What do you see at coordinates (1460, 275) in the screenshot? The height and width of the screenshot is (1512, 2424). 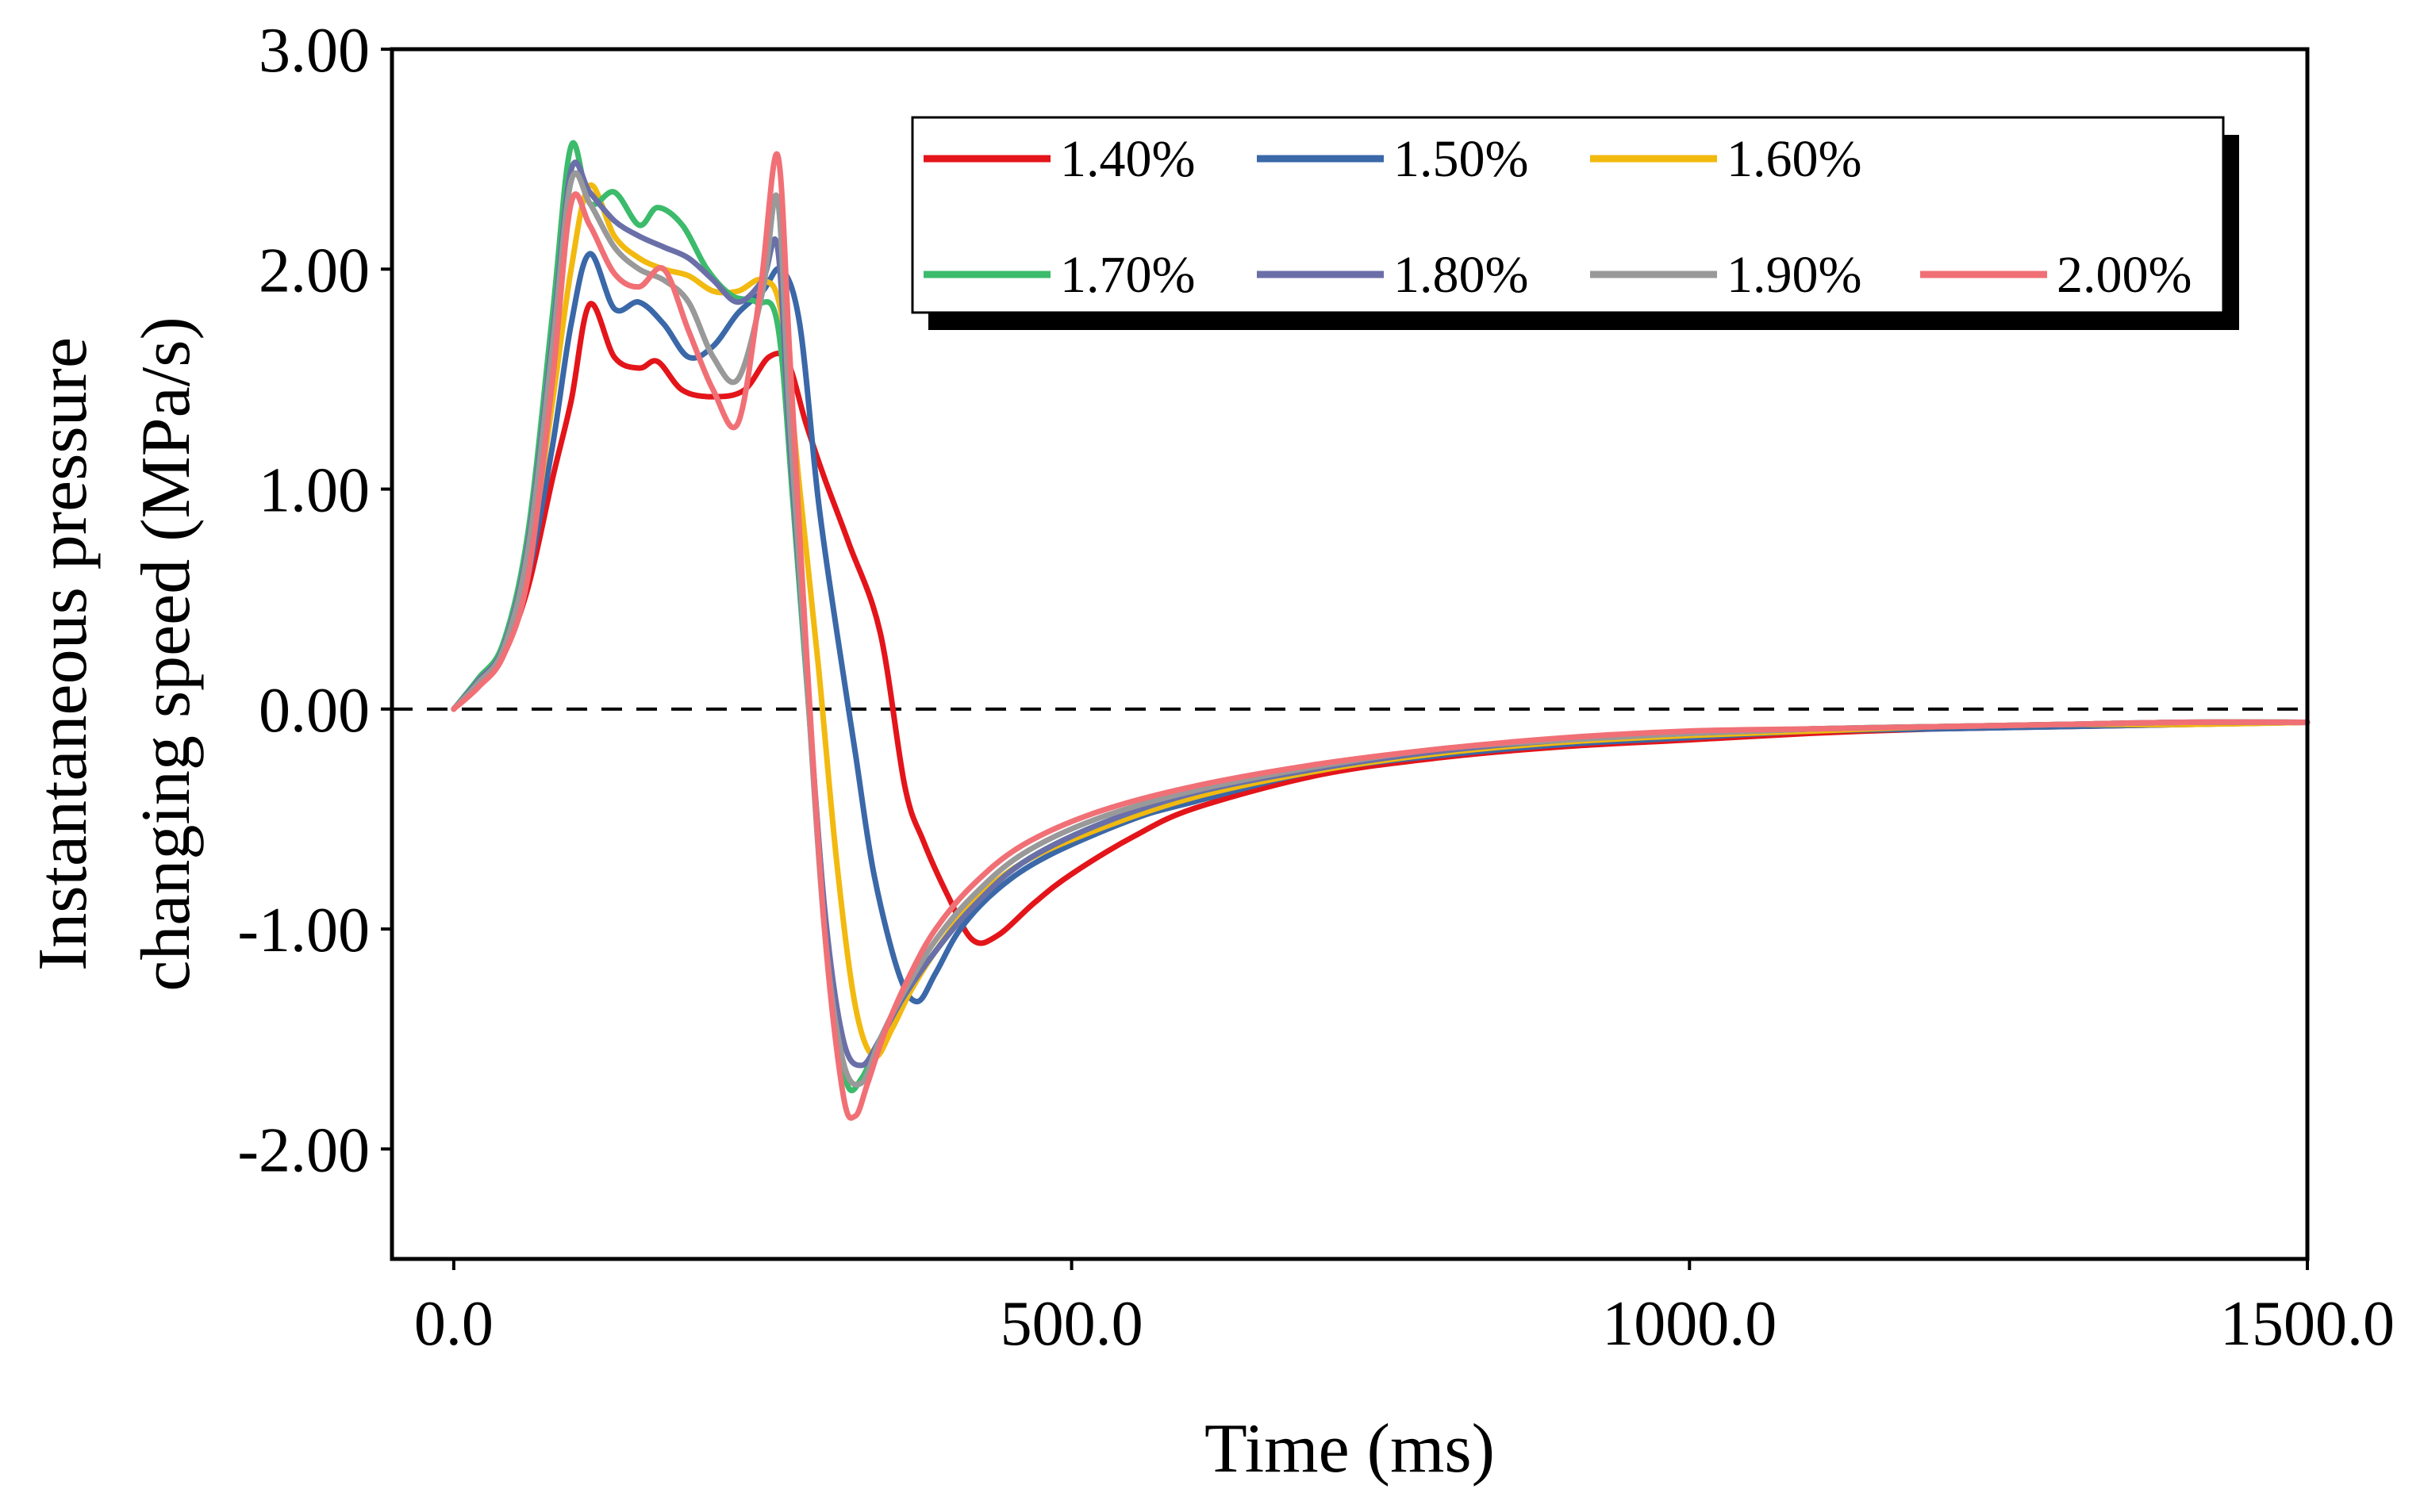 I see `legend-label: 1.80%` at bounding box center [1460, 275].